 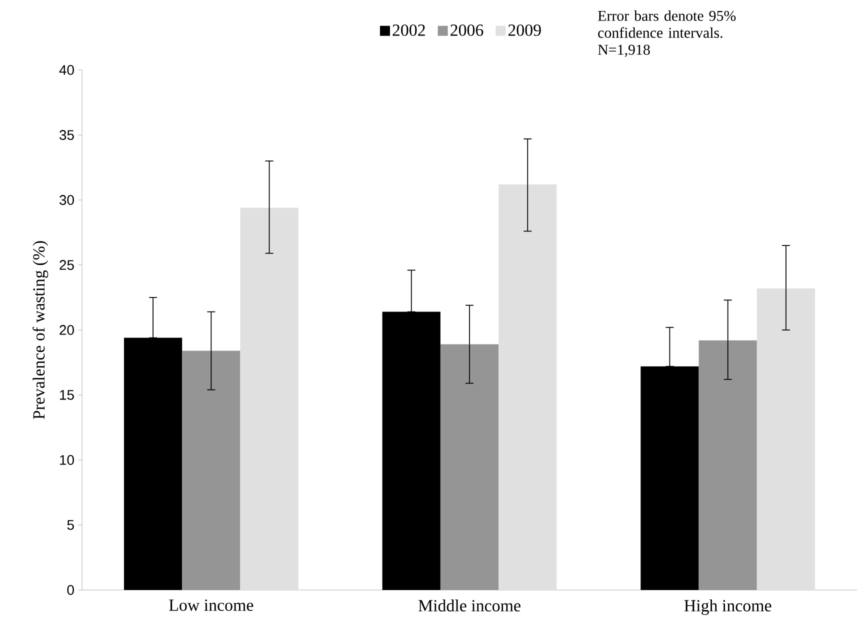 What do you see at coordinates (66, 200) in the screenshot?
I see `y-tick-label: 30` at bounding box center [66, 200].